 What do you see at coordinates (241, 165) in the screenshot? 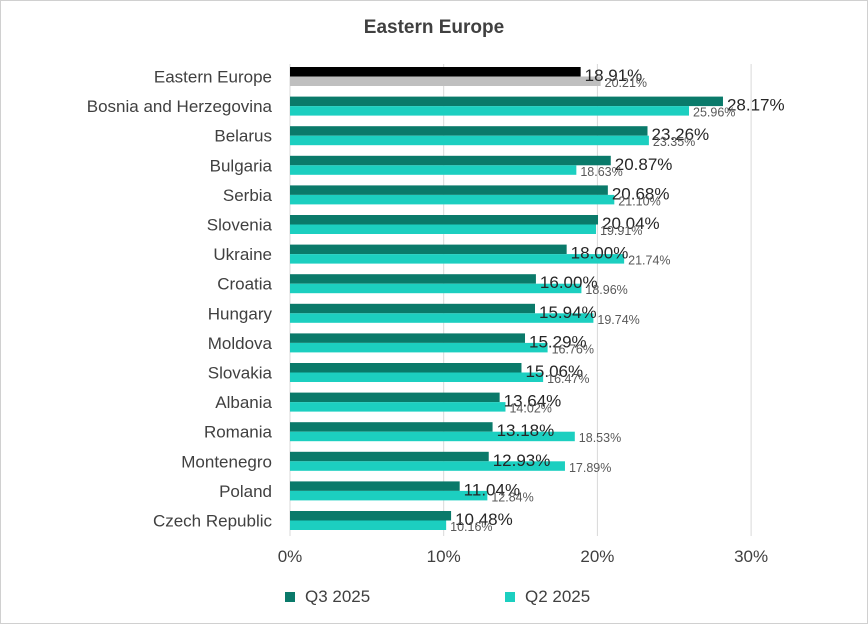
I see `category-label: Bulgaria` at bounding box center [241, 165].